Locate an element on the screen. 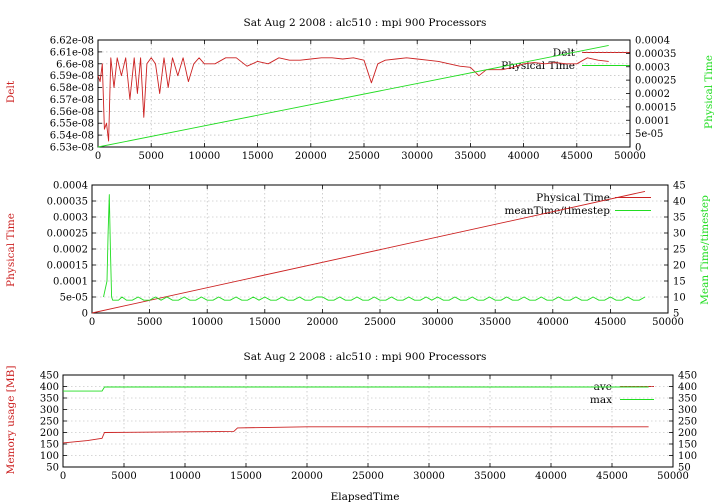 The width and height of the screenshot is (720, 504). y2-tick-label: 0.0001 is located at coordinates (652, 121).